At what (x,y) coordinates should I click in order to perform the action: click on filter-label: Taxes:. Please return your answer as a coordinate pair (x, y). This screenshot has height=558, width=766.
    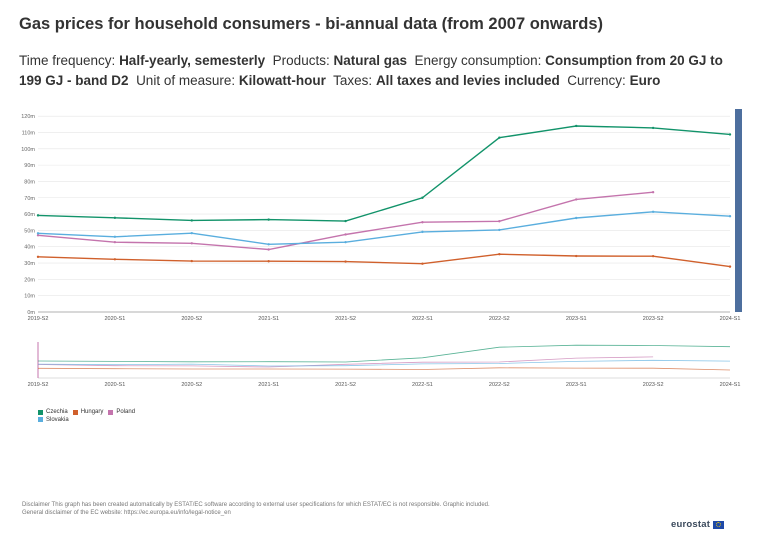
    Looking at the image, I should click on (353, 80).